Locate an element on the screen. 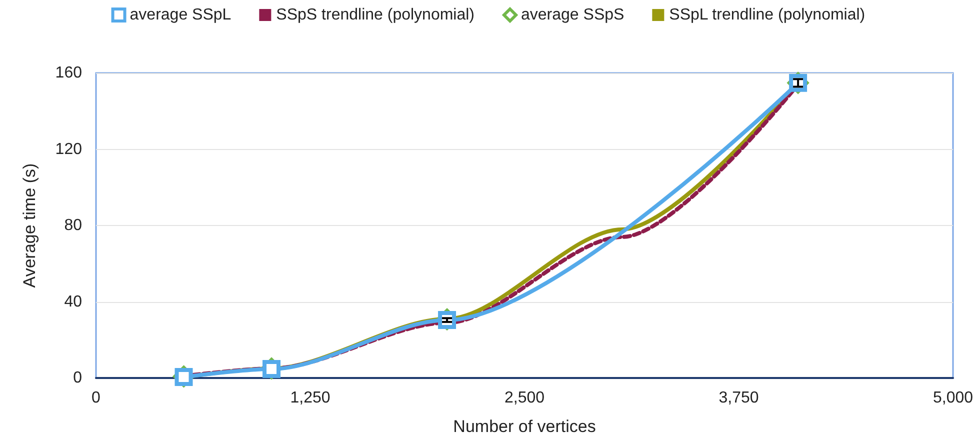  x-tick-label: 5,000 is located at coordinates (953, 398).